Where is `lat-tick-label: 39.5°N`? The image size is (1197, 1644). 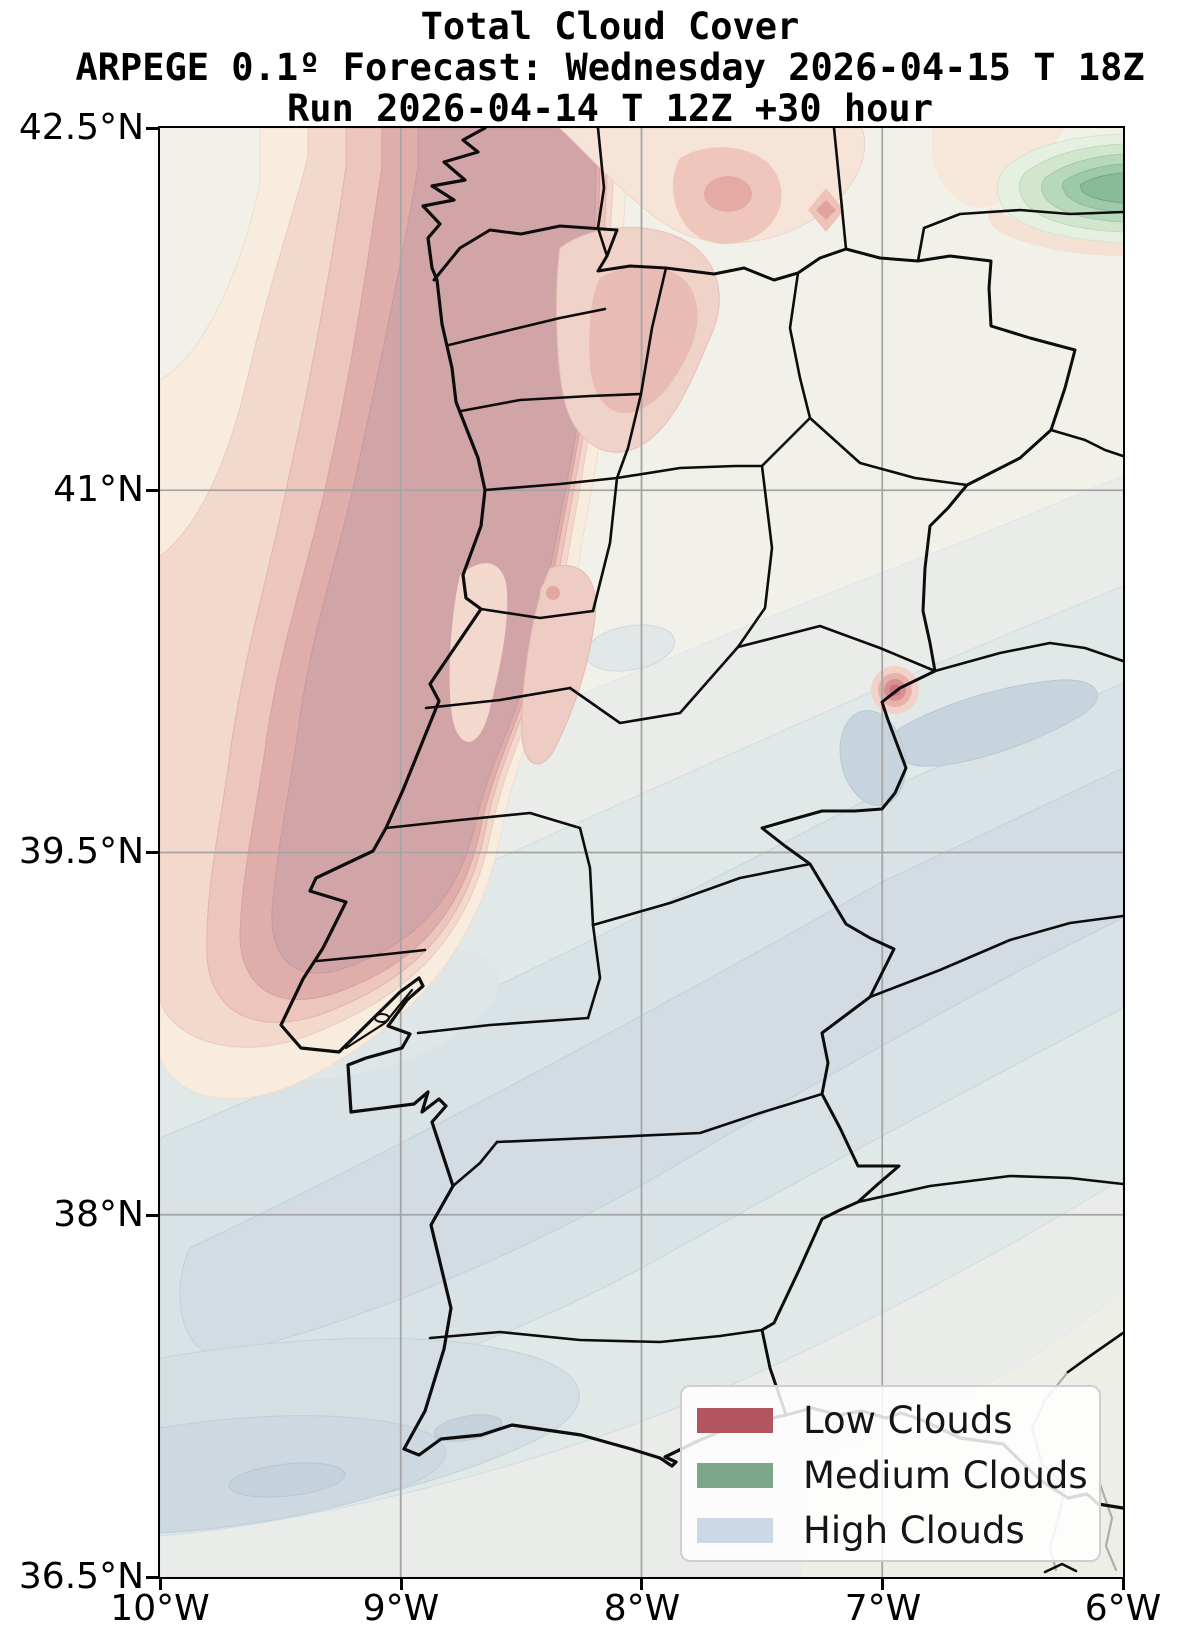 lat-tick-label: 39.5°N is located at coordinates (81, 851).